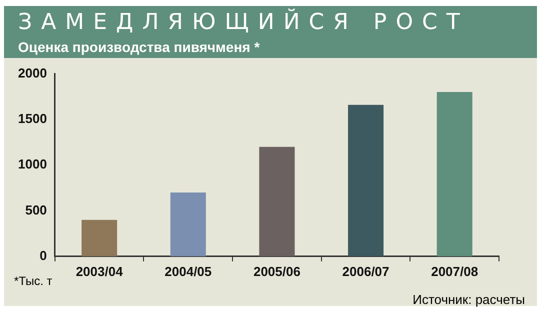  What do you see at coordinates (33, 281) in the screenshot?
I see `text: *Тыс. т` at bounding box center [33, 281].